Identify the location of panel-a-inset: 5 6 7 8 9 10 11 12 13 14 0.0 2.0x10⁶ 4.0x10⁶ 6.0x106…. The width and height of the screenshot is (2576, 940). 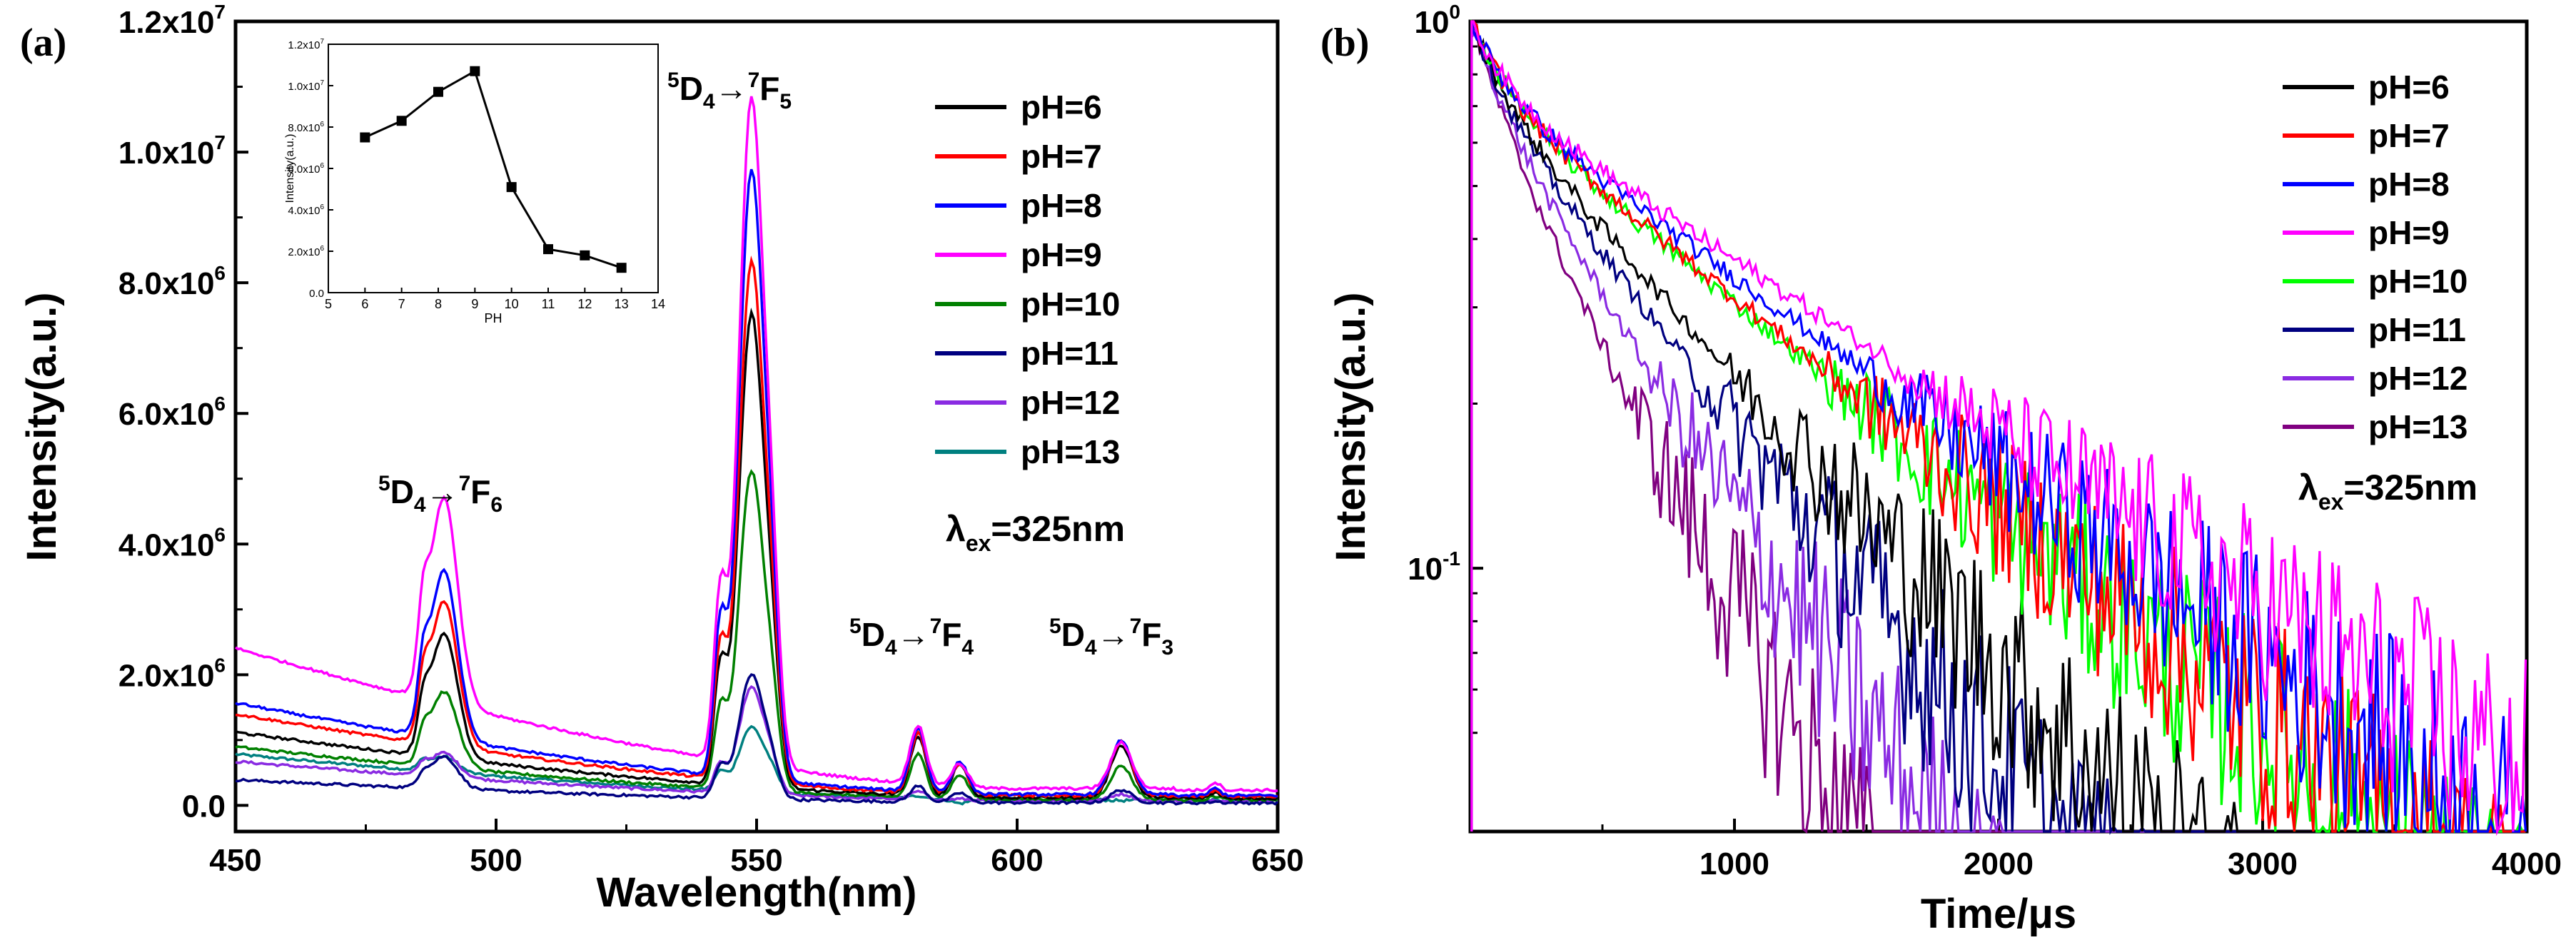
(475, 181).